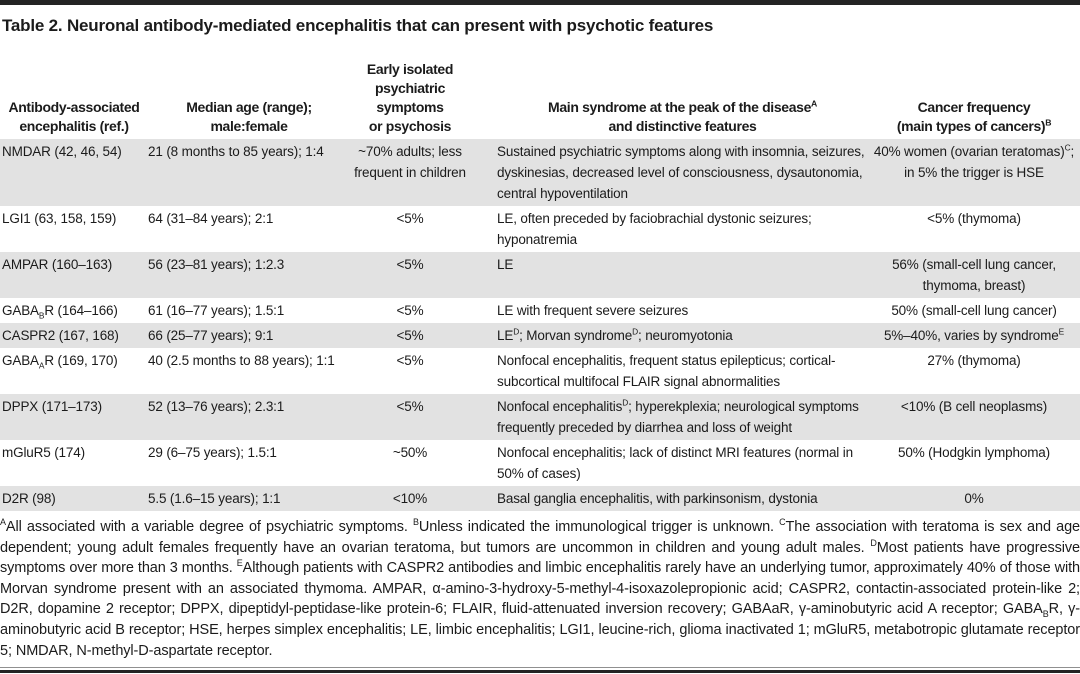 The width and height of the screenshot is (1080, 674). What do you see at coordinates (60, 312) in the screenshot?
I see `cell-antibody: GABABR (164–166)` at bounding box center [60, 312].